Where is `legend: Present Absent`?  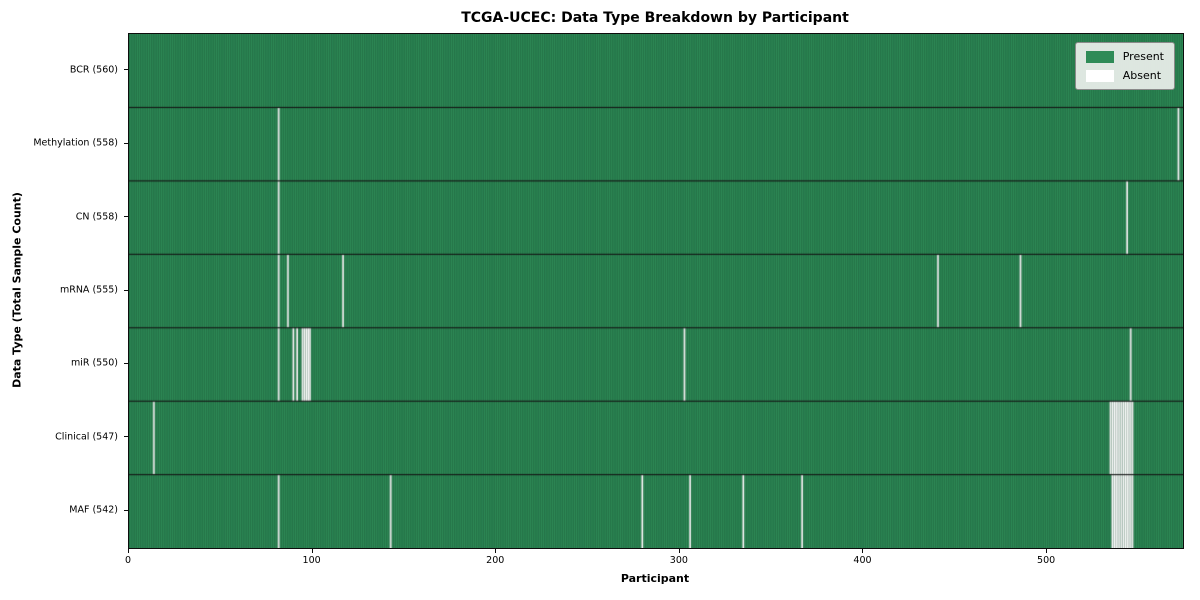 legend: Present Absent is located at coordinates (1124, 66).